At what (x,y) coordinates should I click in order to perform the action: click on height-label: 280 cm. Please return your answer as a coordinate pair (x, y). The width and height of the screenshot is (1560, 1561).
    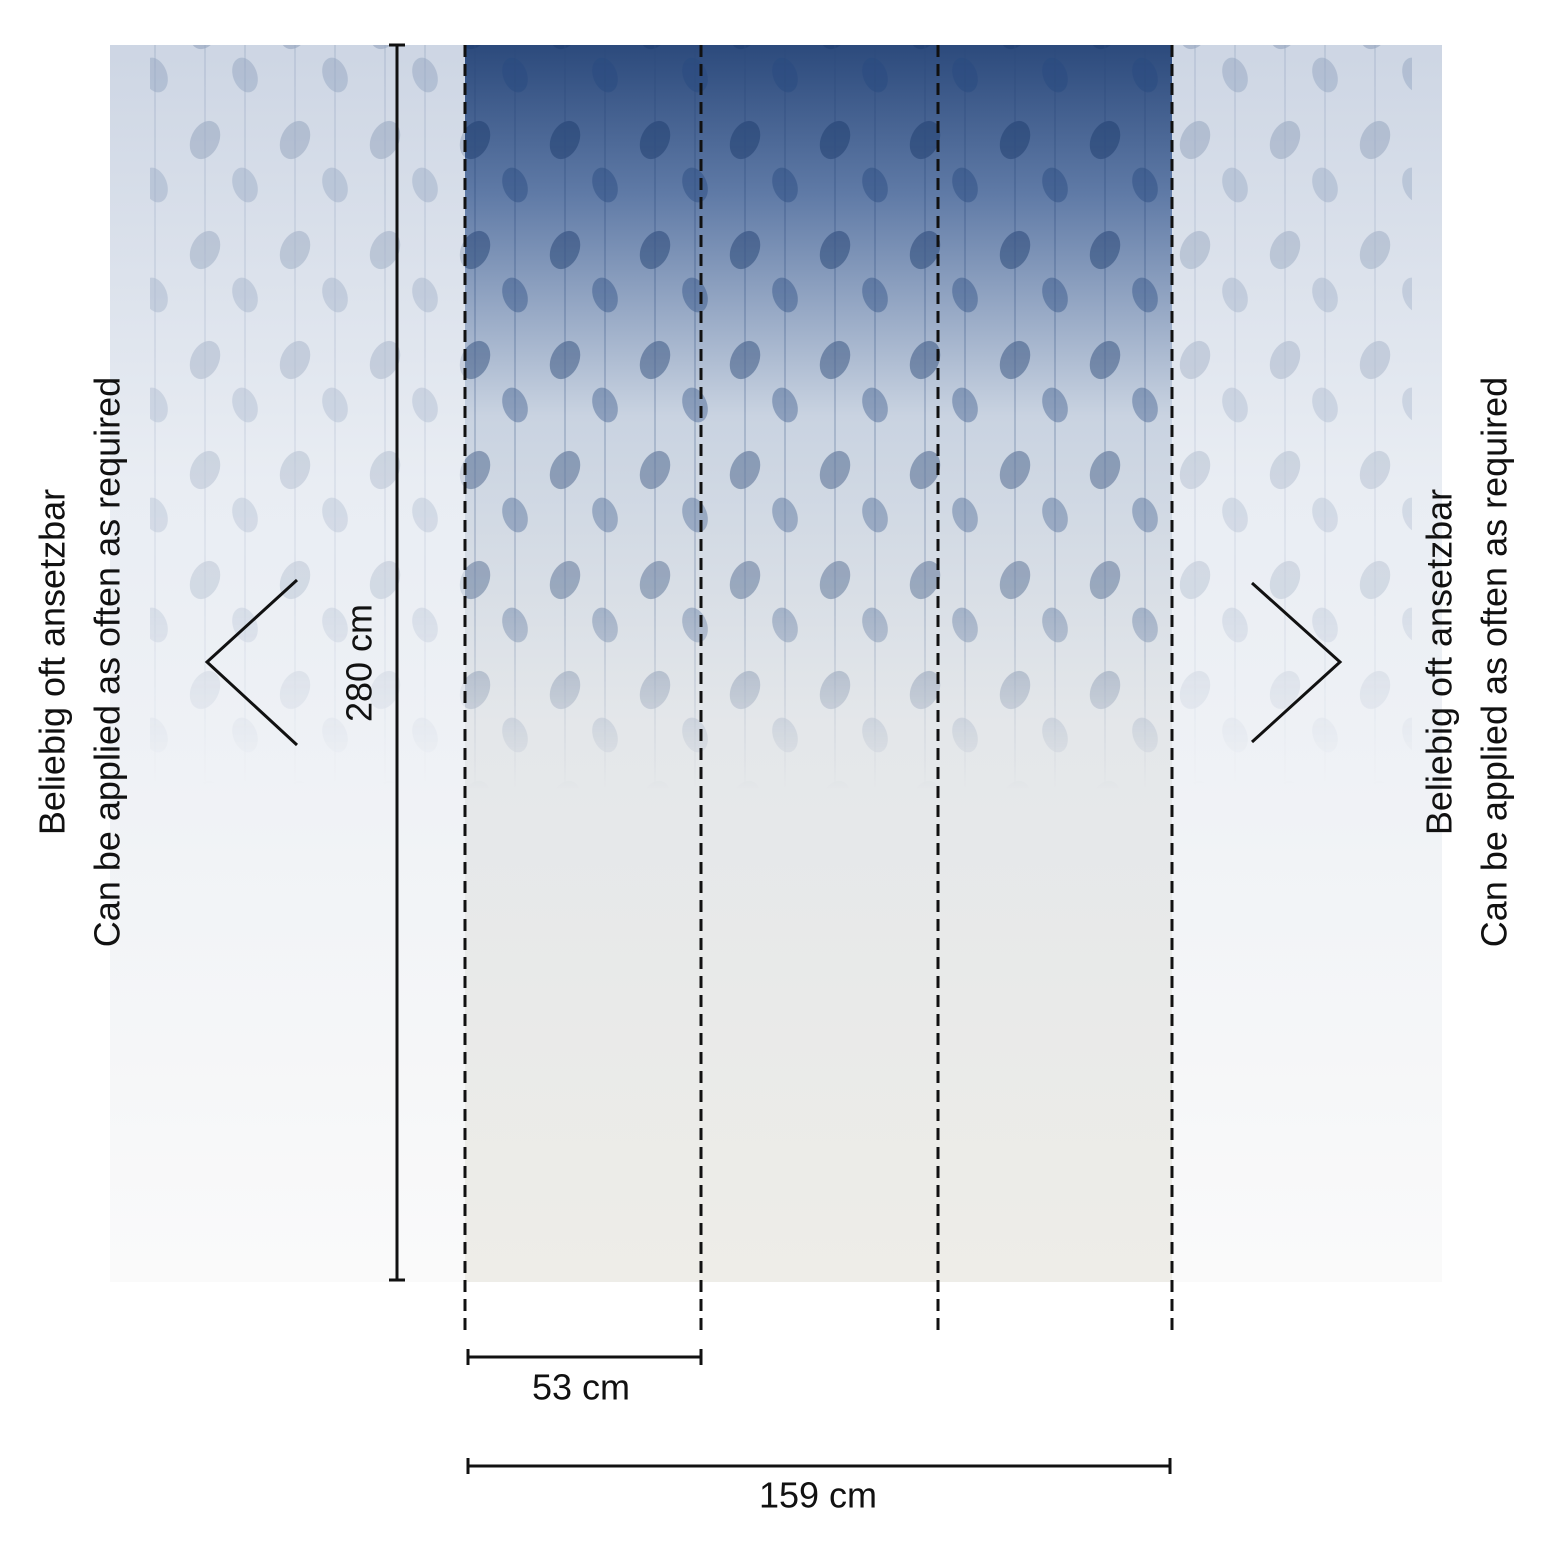
    Looking at the image, I should click on (359, 663).